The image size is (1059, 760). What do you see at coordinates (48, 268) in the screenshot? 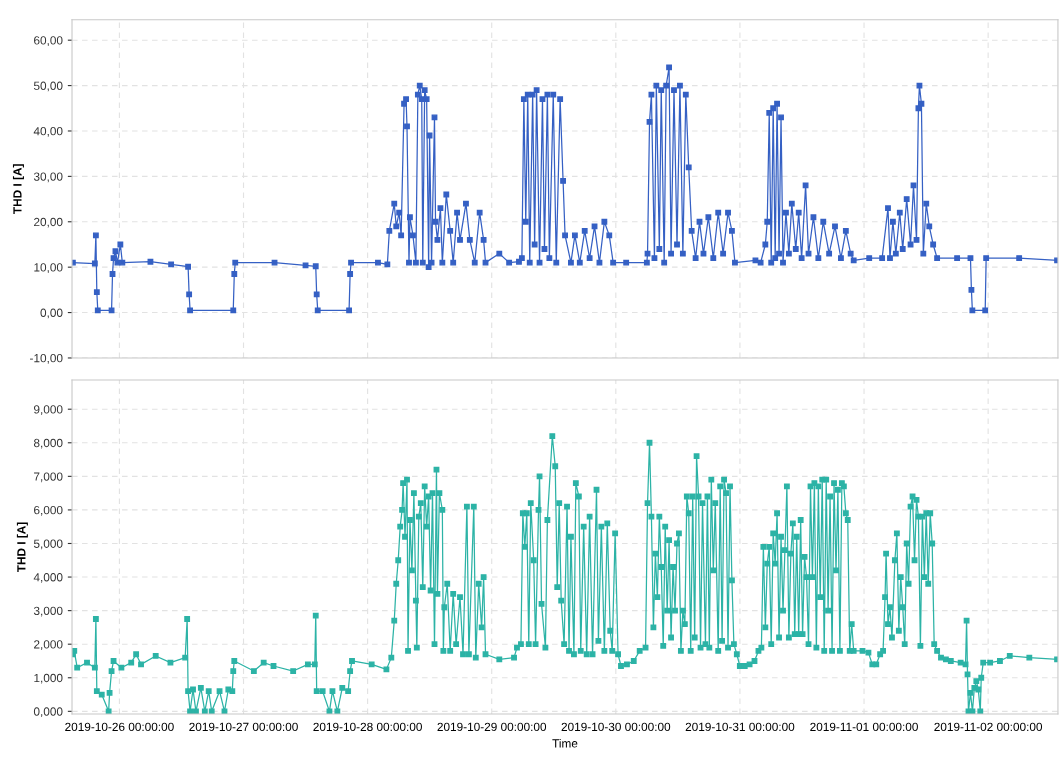
I see `y-tick-label: 10,00` at bounding box center [48, 268].